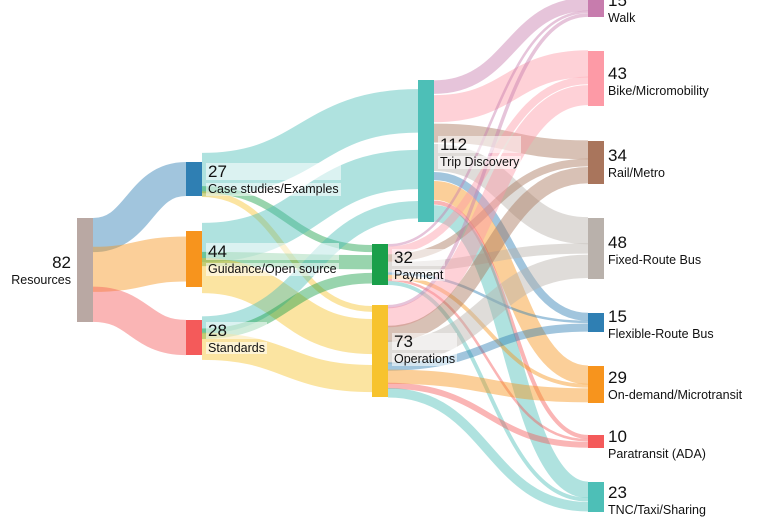 Image resolution: width=768 pixels, height=517 pixels. What do you see at coordinates (596, 8) in the screenshot?
I see `node-bar-walk` at bounding box center [596, 8].